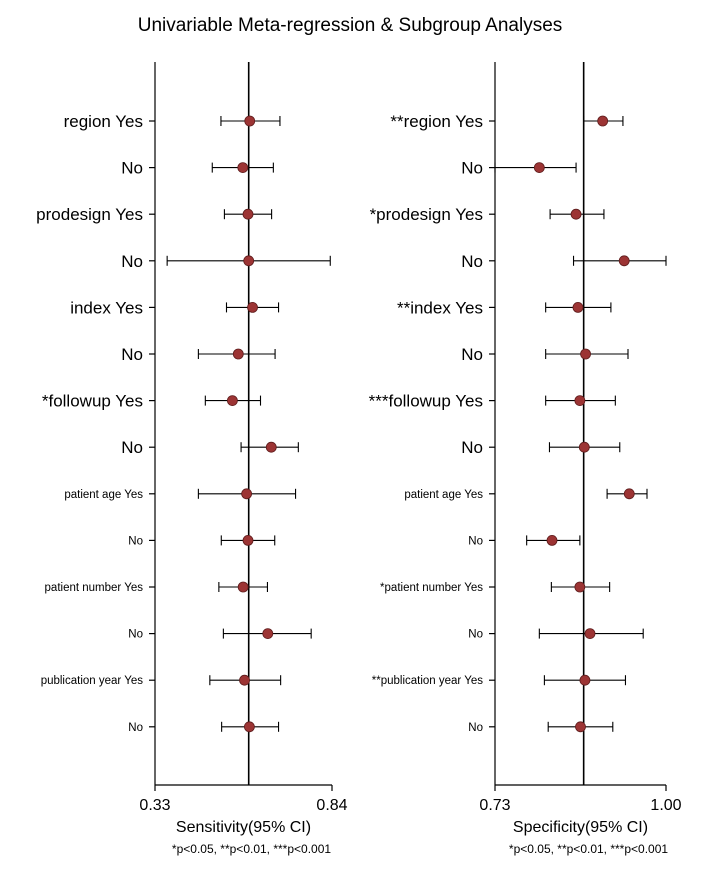 The width and height of the screenshot is (701, 893). What do you see at coordinates (94, 588) in the screenshot?
I see `row-label: patient number Yes` at bounding box center [94, 588].